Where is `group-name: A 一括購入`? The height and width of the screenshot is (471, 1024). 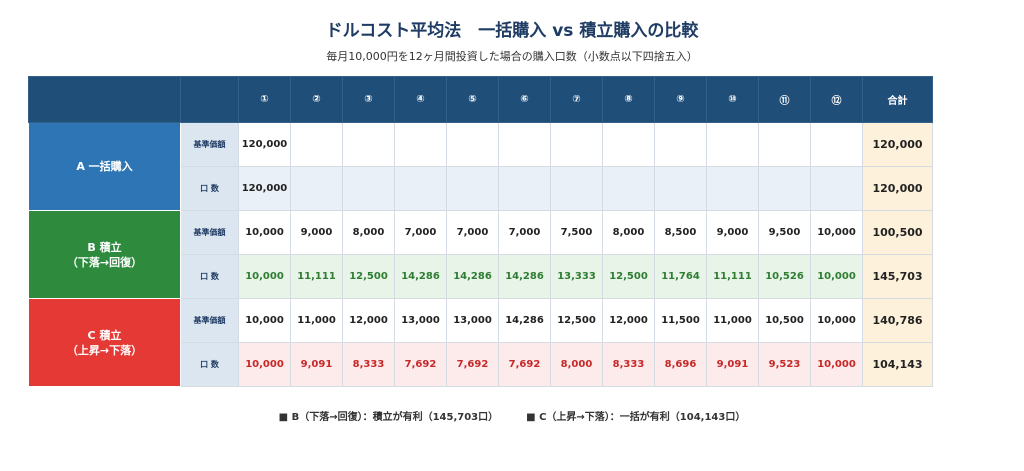 group-name: A 一括購入 is located at coordinates (104, 166).